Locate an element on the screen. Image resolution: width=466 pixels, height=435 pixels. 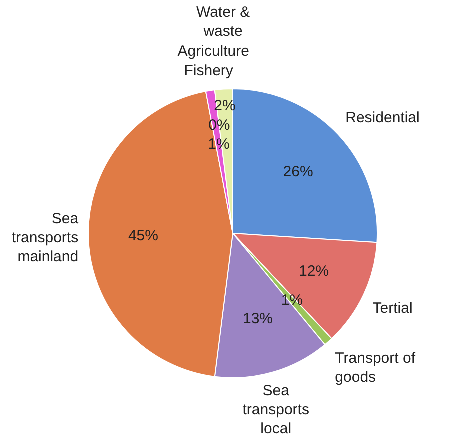
slice-label: Water & waste is located at coordinates (223, 22).